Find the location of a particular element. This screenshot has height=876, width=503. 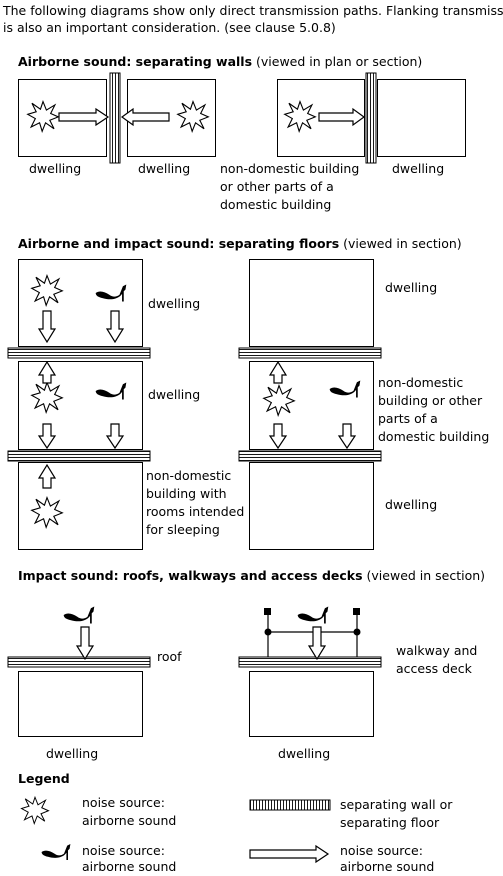

label-roof: roof is located at coordinates (169, 656).